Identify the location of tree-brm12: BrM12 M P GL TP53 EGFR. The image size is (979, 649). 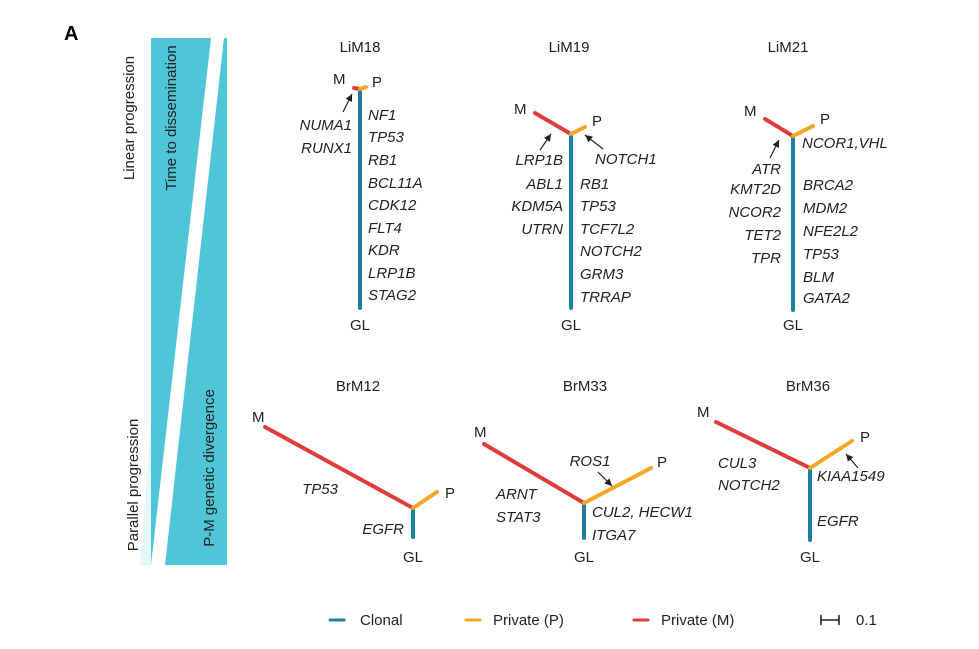
(353, 472).